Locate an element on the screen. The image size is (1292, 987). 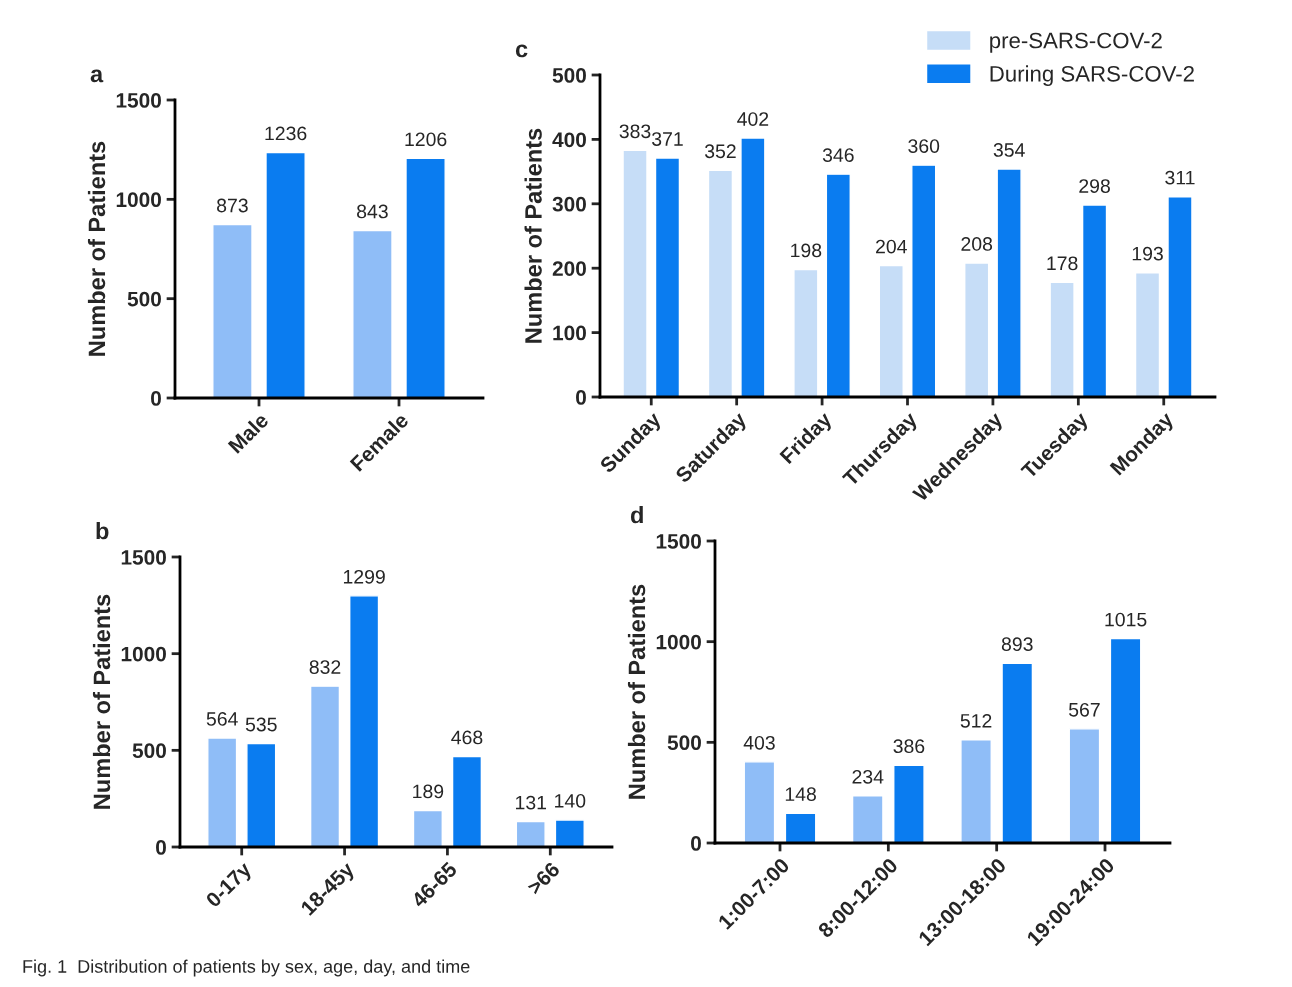
data-label: 402 is located at coordinates (753, 119).